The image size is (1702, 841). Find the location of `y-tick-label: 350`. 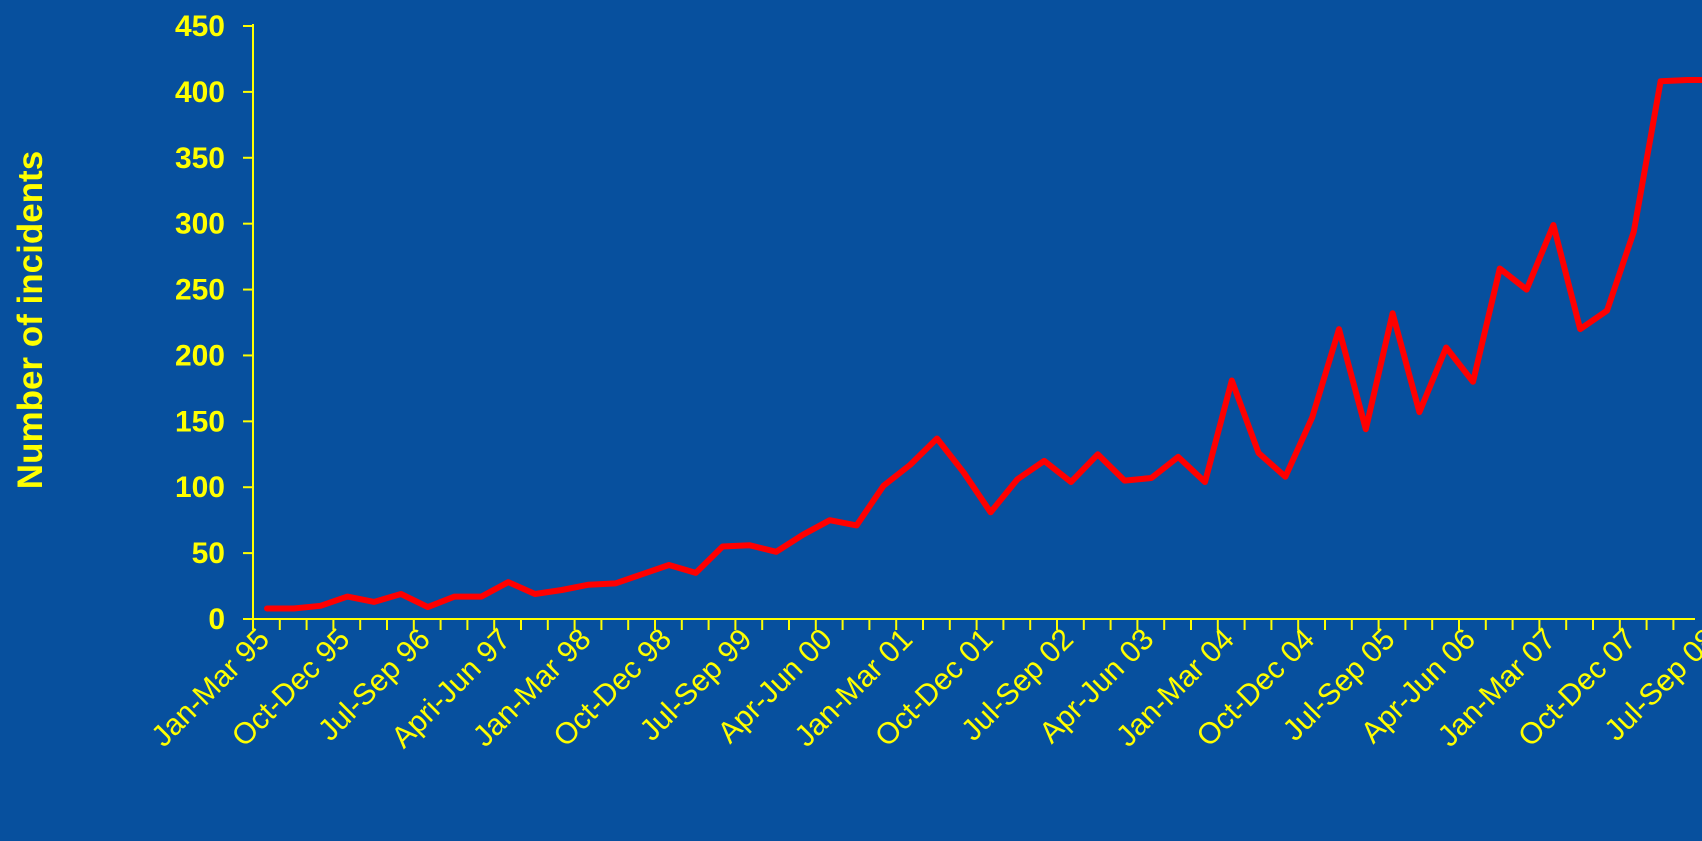

y-tick-label: 350 is located at coordinates (200, 158).